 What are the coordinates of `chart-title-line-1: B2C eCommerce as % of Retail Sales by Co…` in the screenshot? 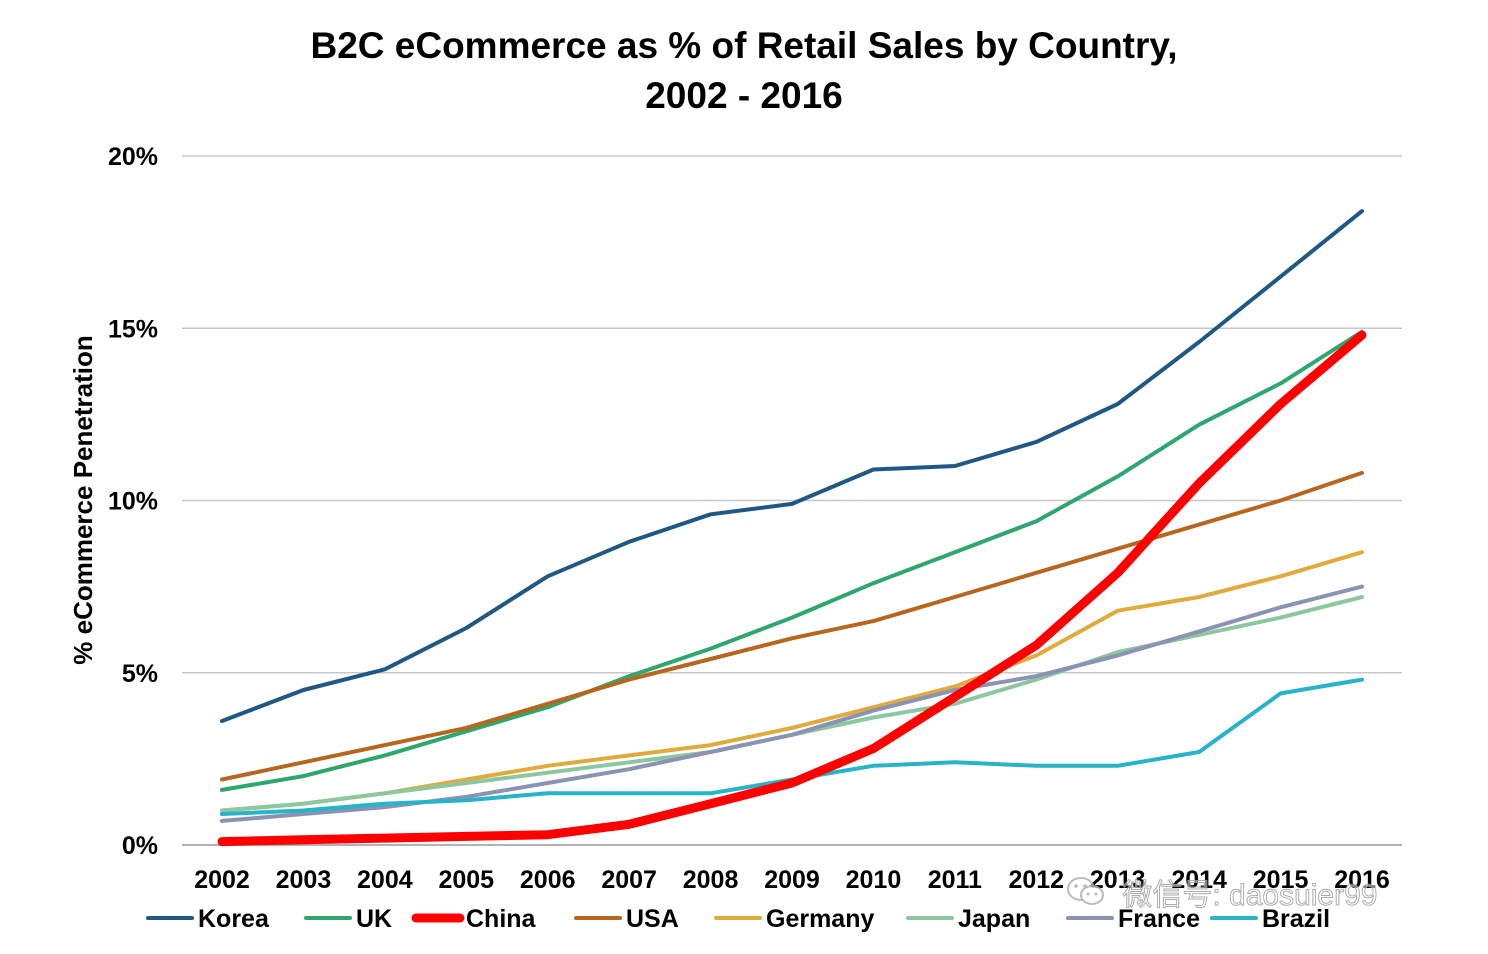 It's located at (744, 45).